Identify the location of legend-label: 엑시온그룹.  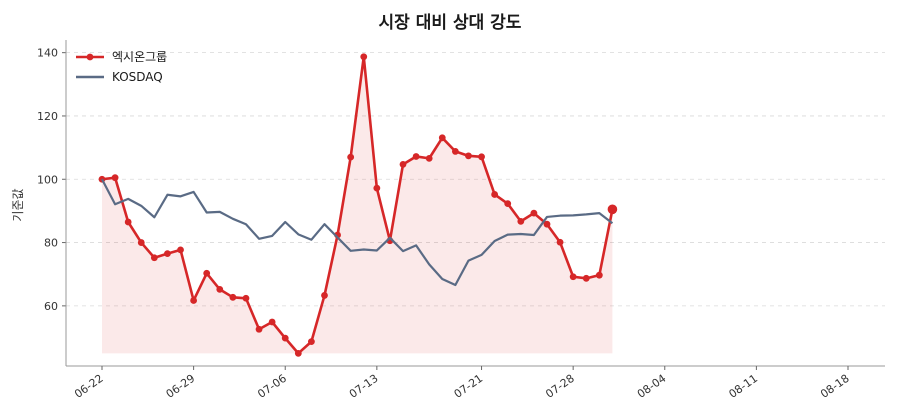
(139, 57).